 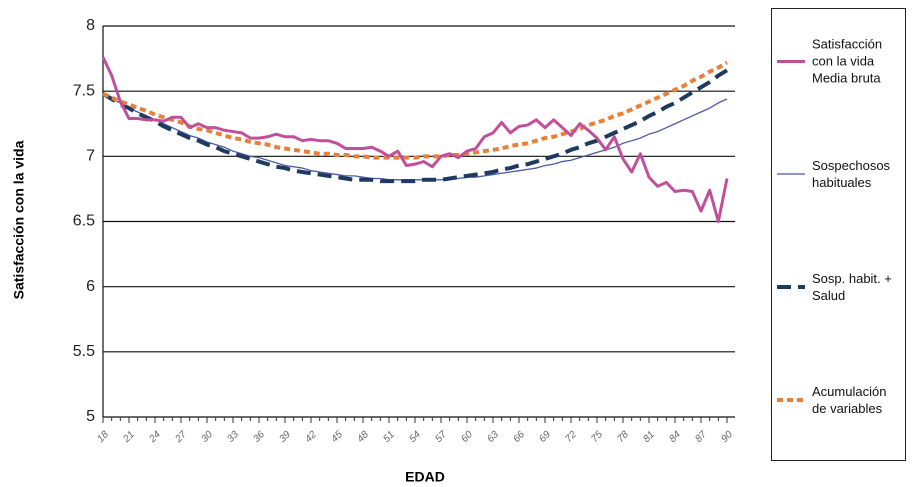 I want to click on legend-item: Sospechosos habituales, so click(x=840, y=174).